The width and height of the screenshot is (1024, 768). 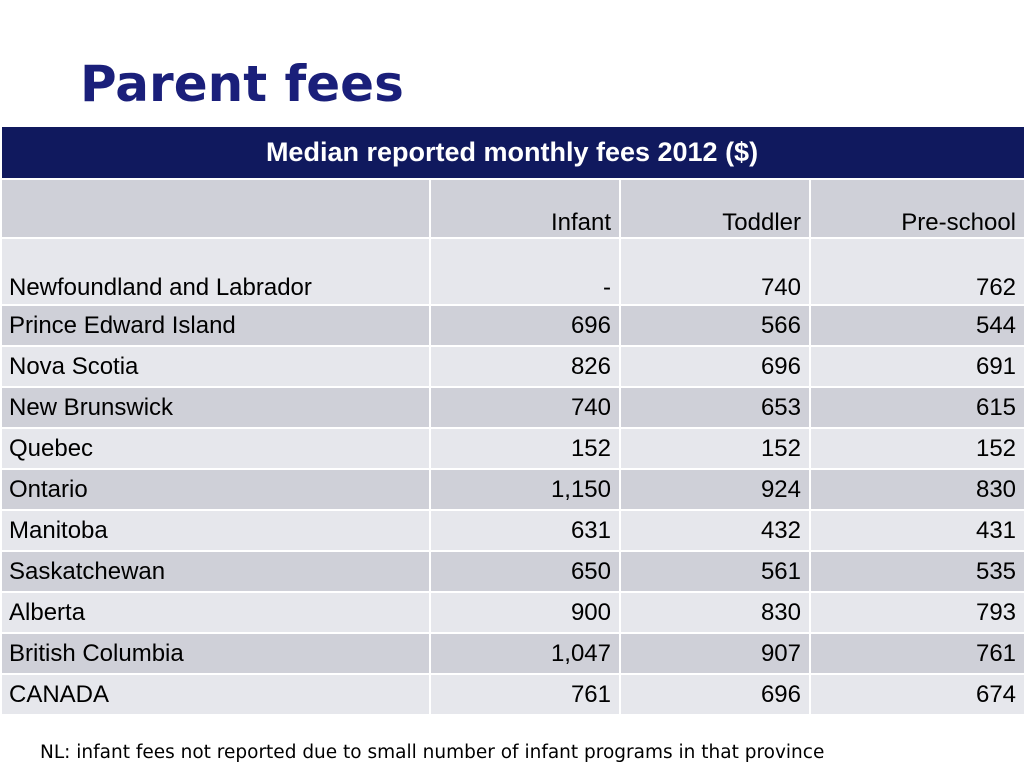 I want to click on infant-cell: 761, so click(x=525, y=695).